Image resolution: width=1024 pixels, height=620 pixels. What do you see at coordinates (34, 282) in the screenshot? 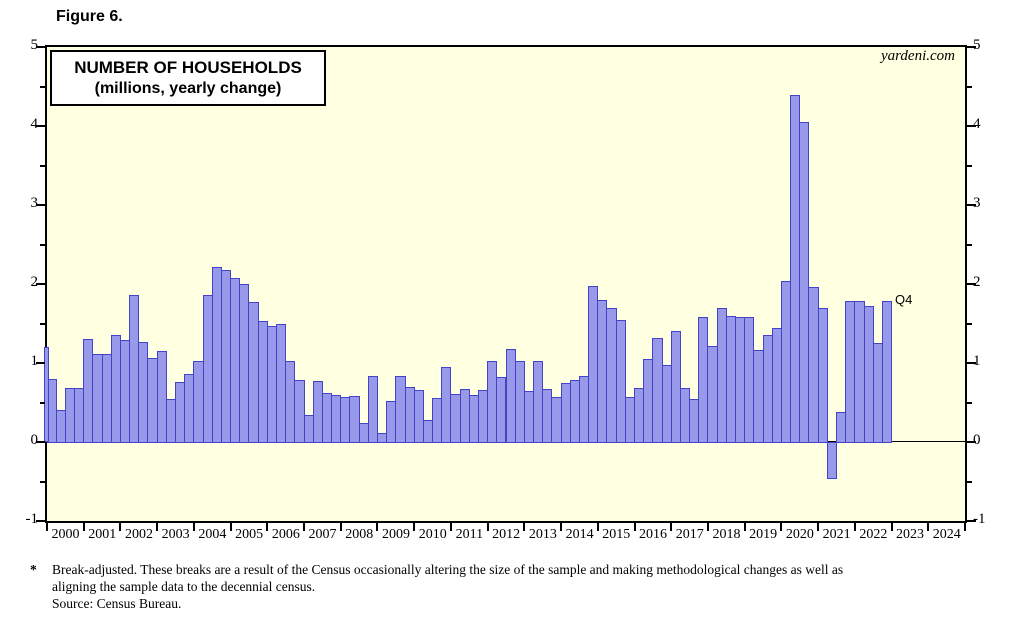
I see `y-axis-label-left: 2` at bounding box center [34, 282].